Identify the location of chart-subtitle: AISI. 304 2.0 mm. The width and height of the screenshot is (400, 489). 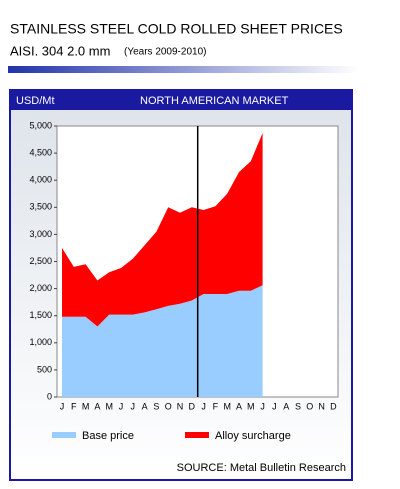
(60, 50).